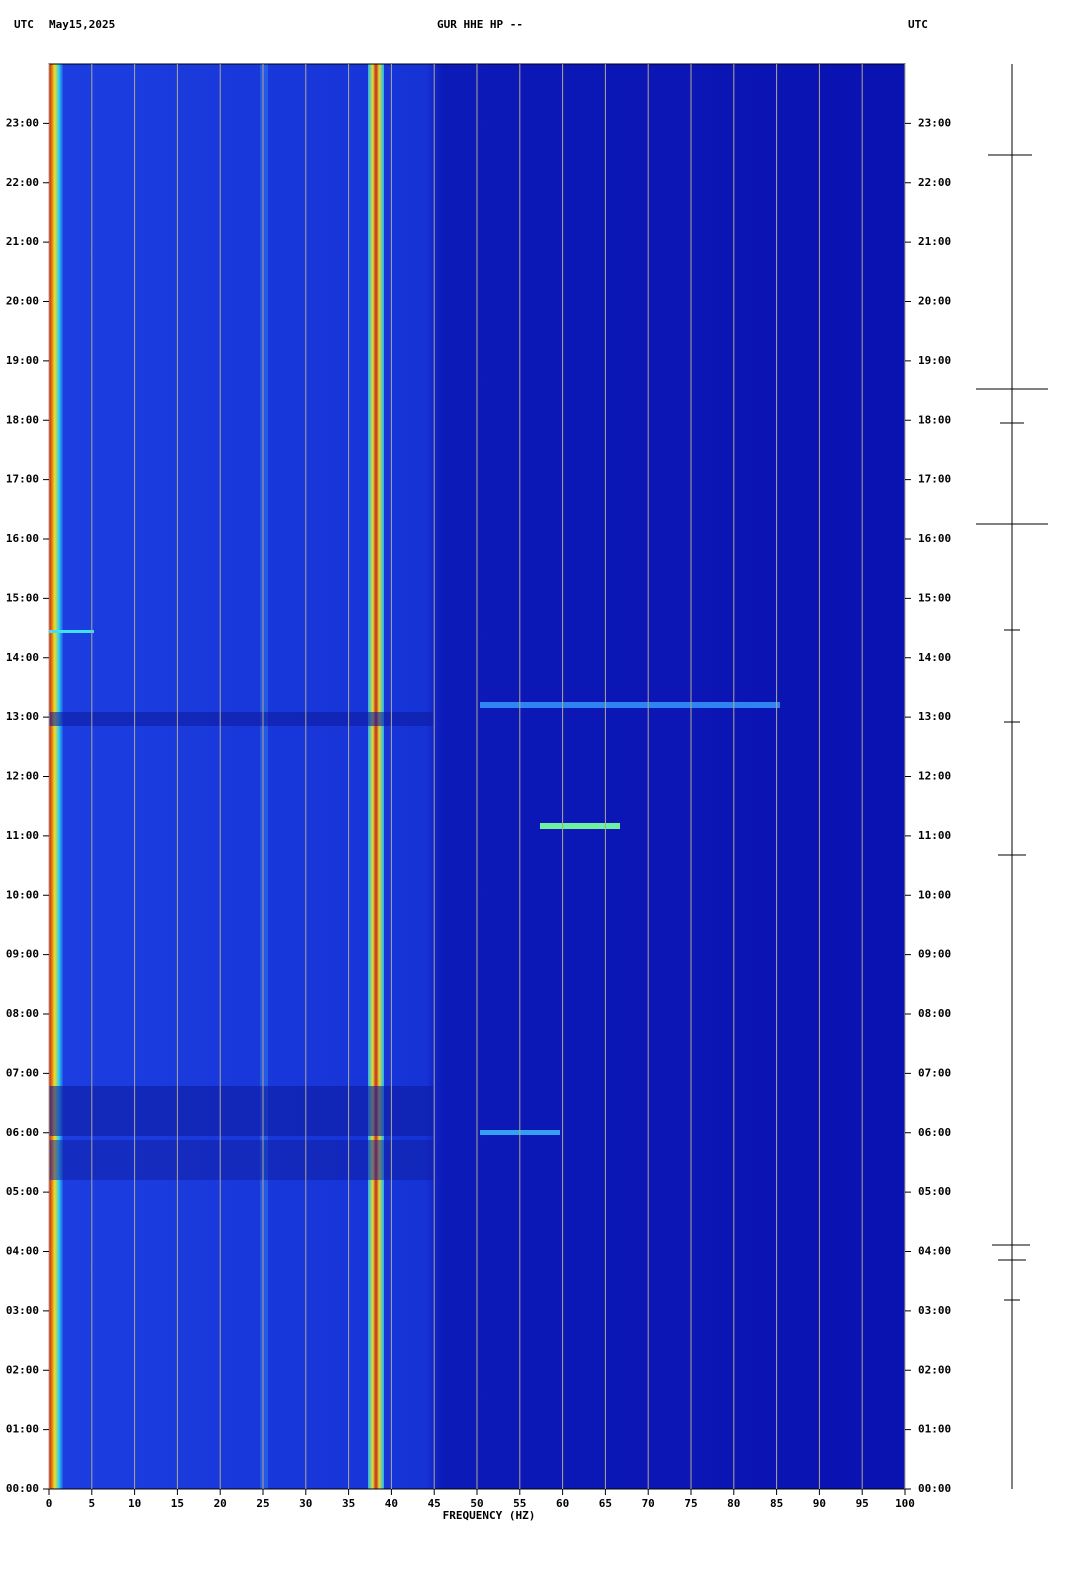 Image resolution: width=1066 pixels, height=1588 pixels. Describe the element at coordinates (262, 1503) in the screenshot. I see `x-tick-label: 25` at that location.